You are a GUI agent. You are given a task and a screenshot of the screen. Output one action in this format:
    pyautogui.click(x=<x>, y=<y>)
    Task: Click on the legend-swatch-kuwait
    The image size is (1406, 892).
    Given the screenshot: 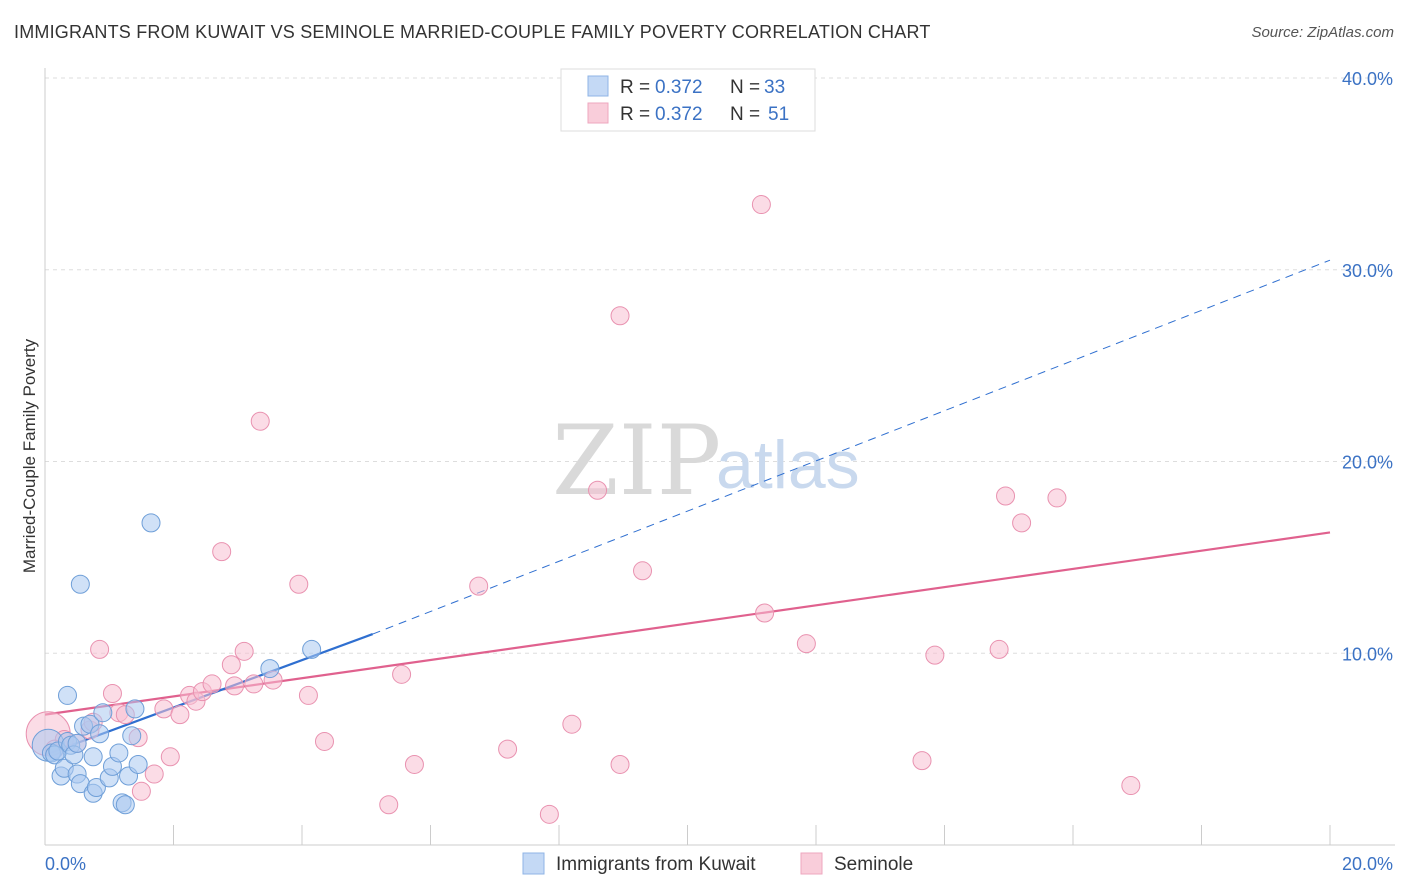 What is the action you would take?
    pyautogui.click(x=598, y=86)
    